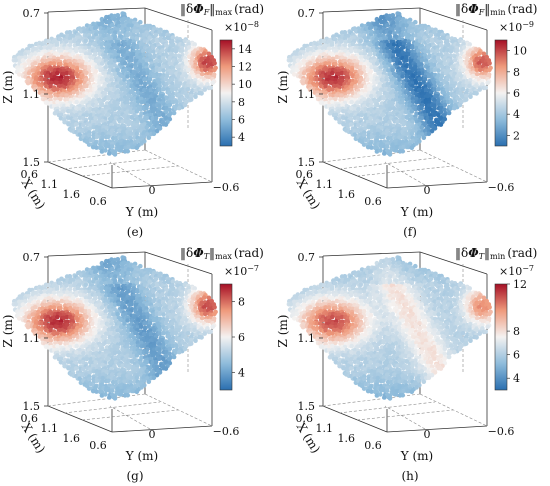  What do you see at coordinates (152, 190) in the screenshot?
I see `y-tick-label: 0` at bounding box center [152, 190].